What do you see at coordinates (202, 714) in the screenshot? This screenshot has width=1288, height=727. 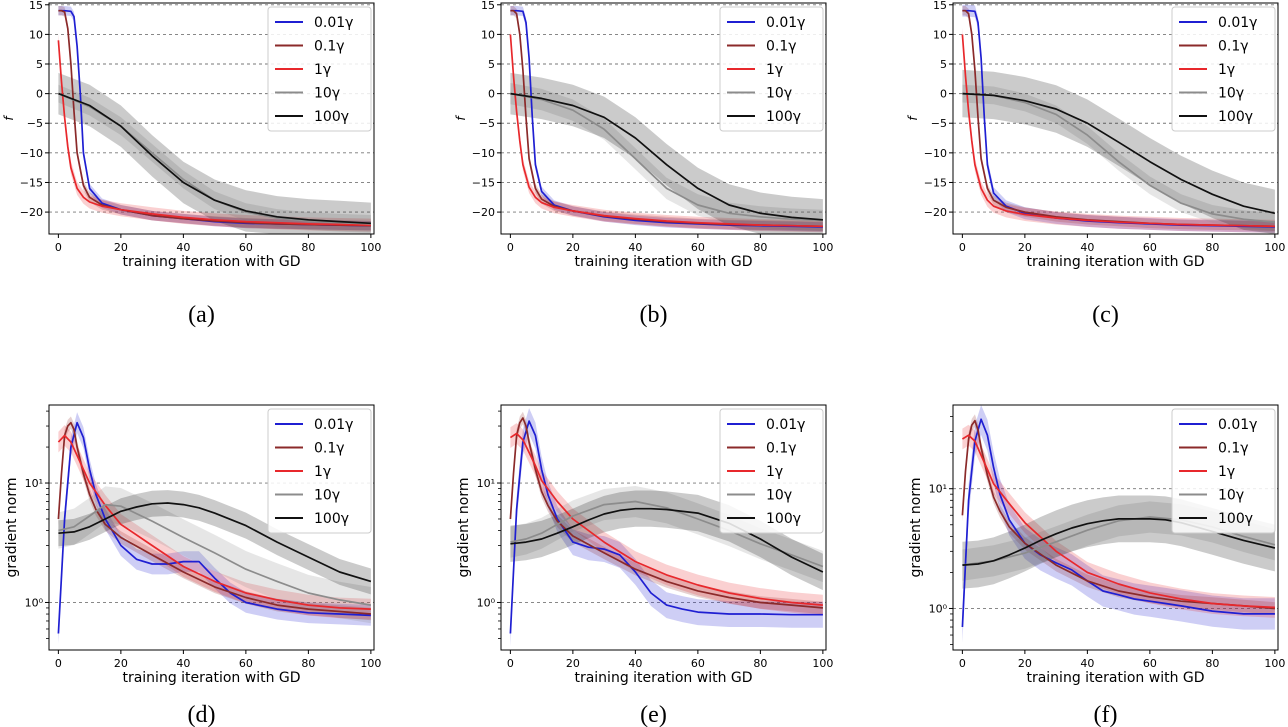 I see `panel-caption: (d)` at bounding box center [202, 714].